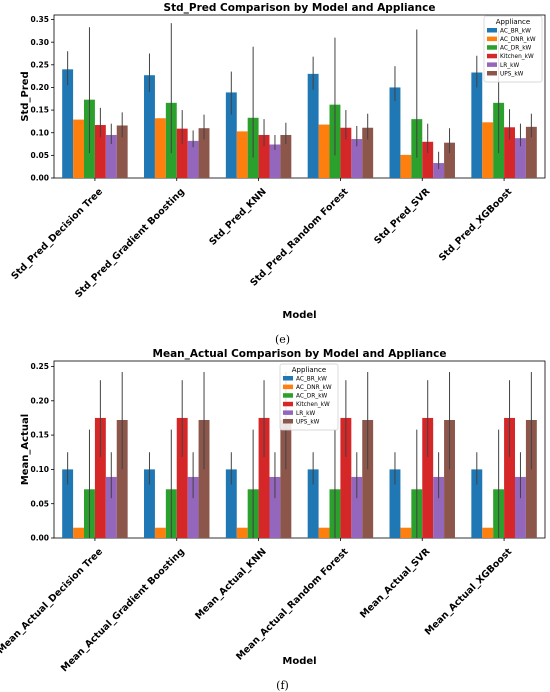 This screenshot has height=692, width=550. What do you see at coordinates (39, 503) in the screenshot?
I see `y-tick-label: 0.05` at bounding box center [39, 503].